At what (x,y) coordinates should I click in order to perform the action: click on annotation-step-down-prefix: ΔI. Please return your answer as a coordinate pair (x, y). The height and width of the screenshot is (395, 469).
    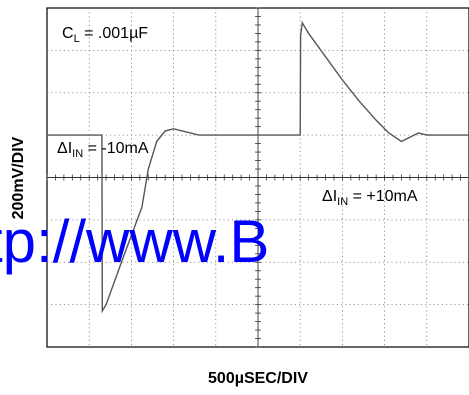
    Looking at the image, I should click on (64, 148).